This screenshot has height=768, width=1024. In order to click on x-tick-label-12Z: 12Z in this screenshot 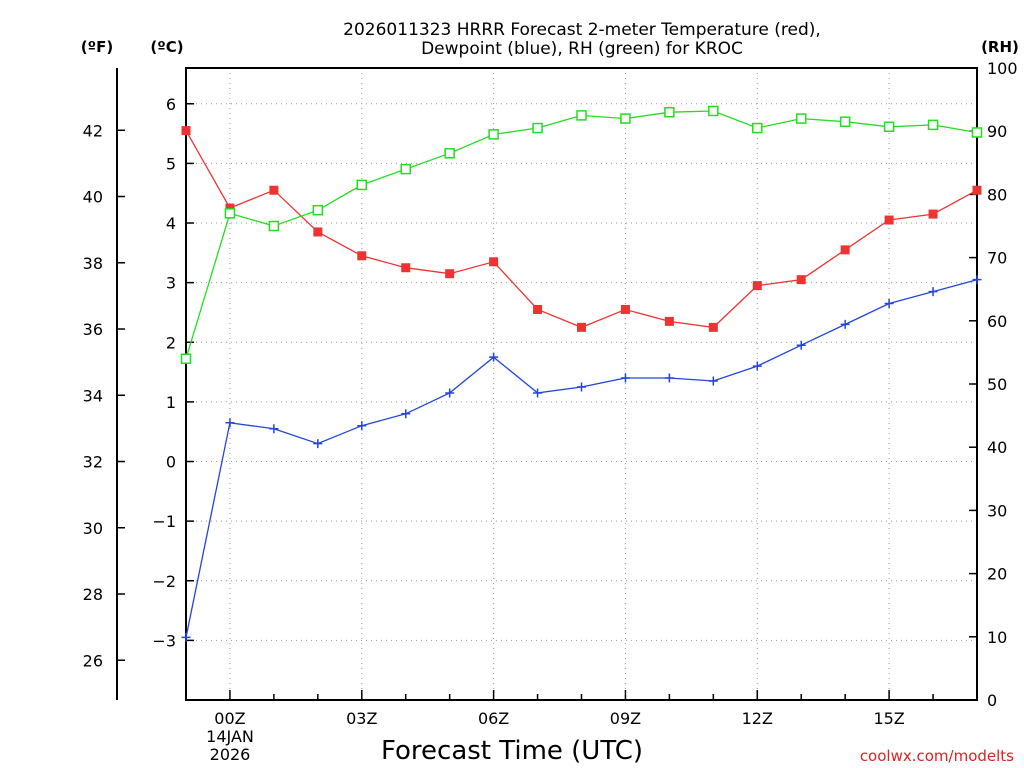, I will do `click(757, 718)`.